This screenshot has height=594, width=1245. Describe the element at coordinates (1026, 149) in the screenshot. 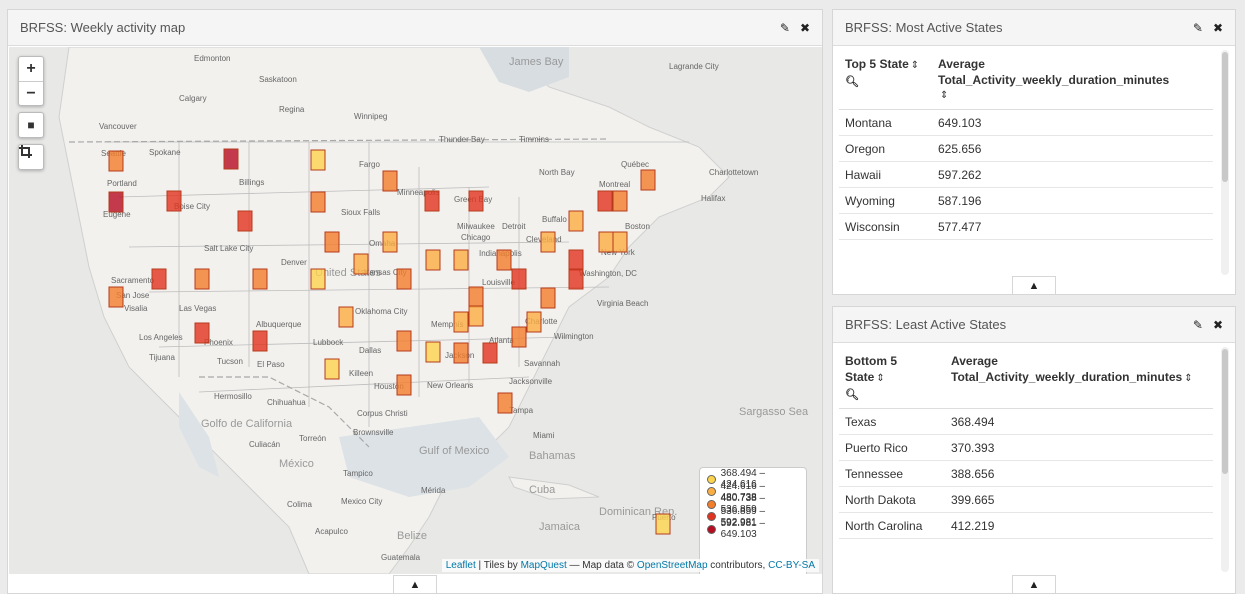

I see `table-row: Oregon 625.656` at that location.